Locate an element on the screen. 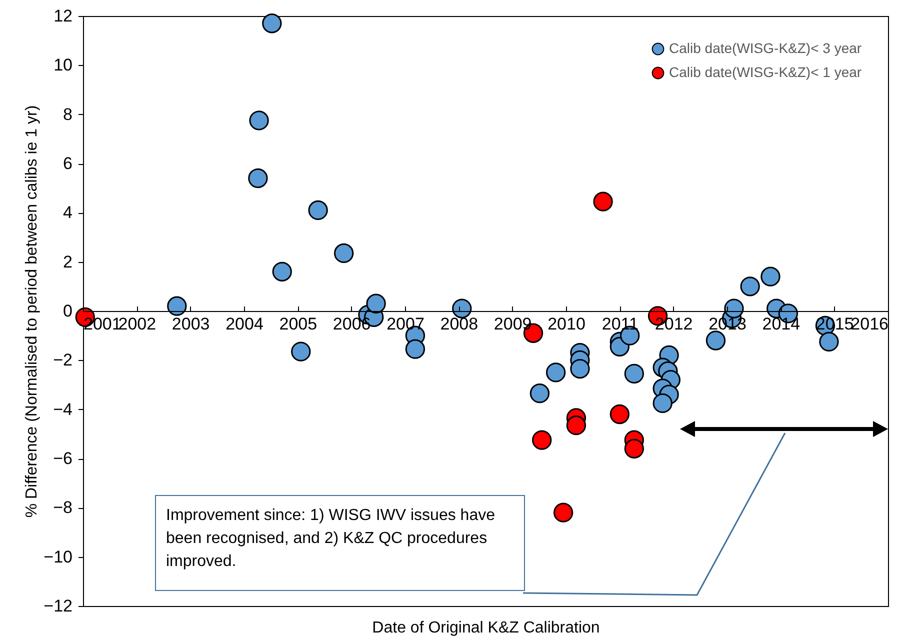  legend-label: Calib date(WISG-K&Z)< 3 year is located at coordinates (765, 48).